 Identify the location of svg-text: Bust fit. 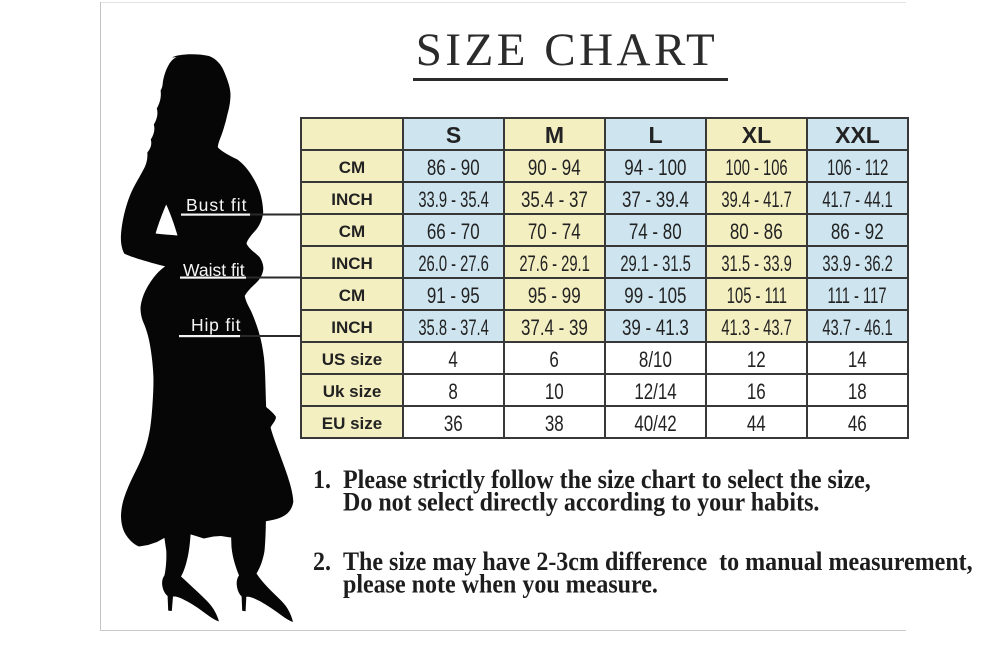
(217, 205).